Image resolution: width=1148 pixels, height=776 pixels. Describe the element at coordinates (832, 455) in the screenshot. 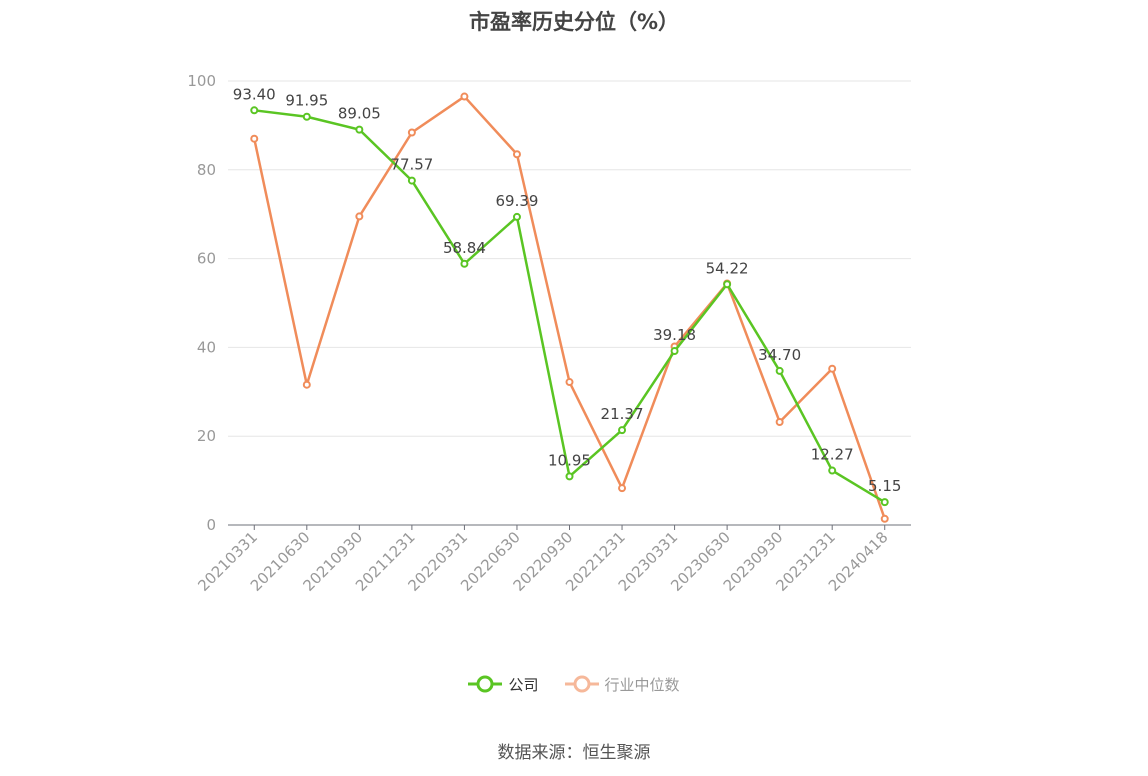

I see `company-data-label: 12.27` at that location.